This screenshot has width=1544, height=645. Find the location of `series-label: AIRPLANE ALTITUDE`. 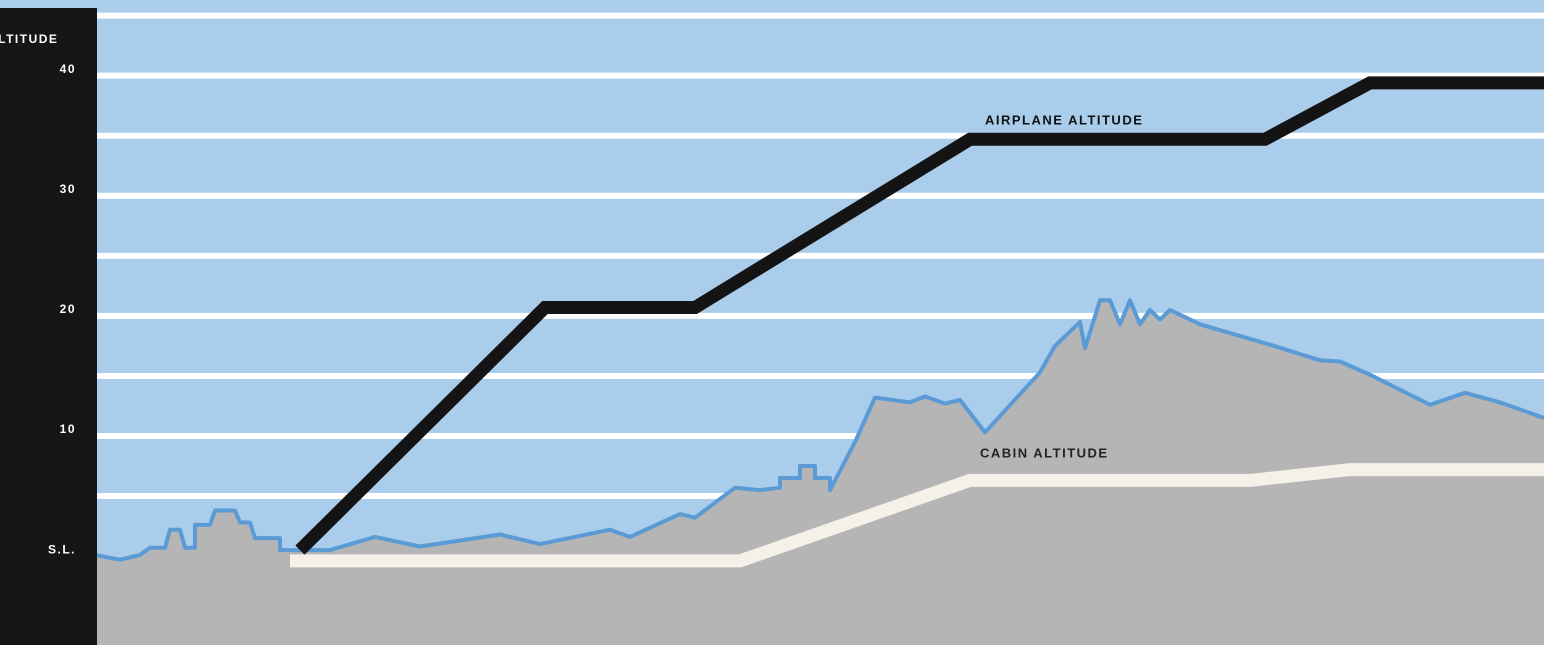

series-label: AIRPLANE ALTITUDE is located at coordinates (1064, 119).